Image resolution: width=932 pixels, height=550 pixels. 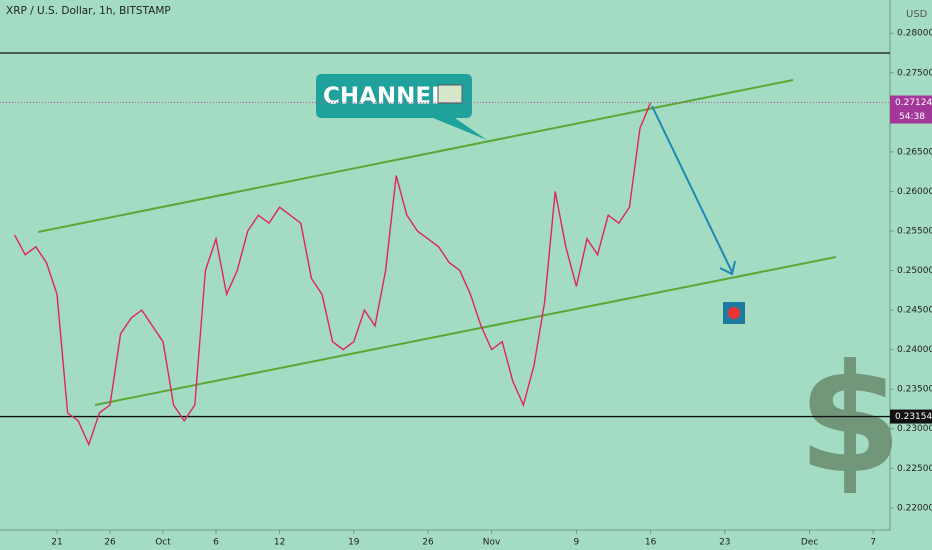 What do you see at coordinates (914, 34) in the screenshot?
I see `y-tick-label: 0.28000` at bounding box center [914, 34].